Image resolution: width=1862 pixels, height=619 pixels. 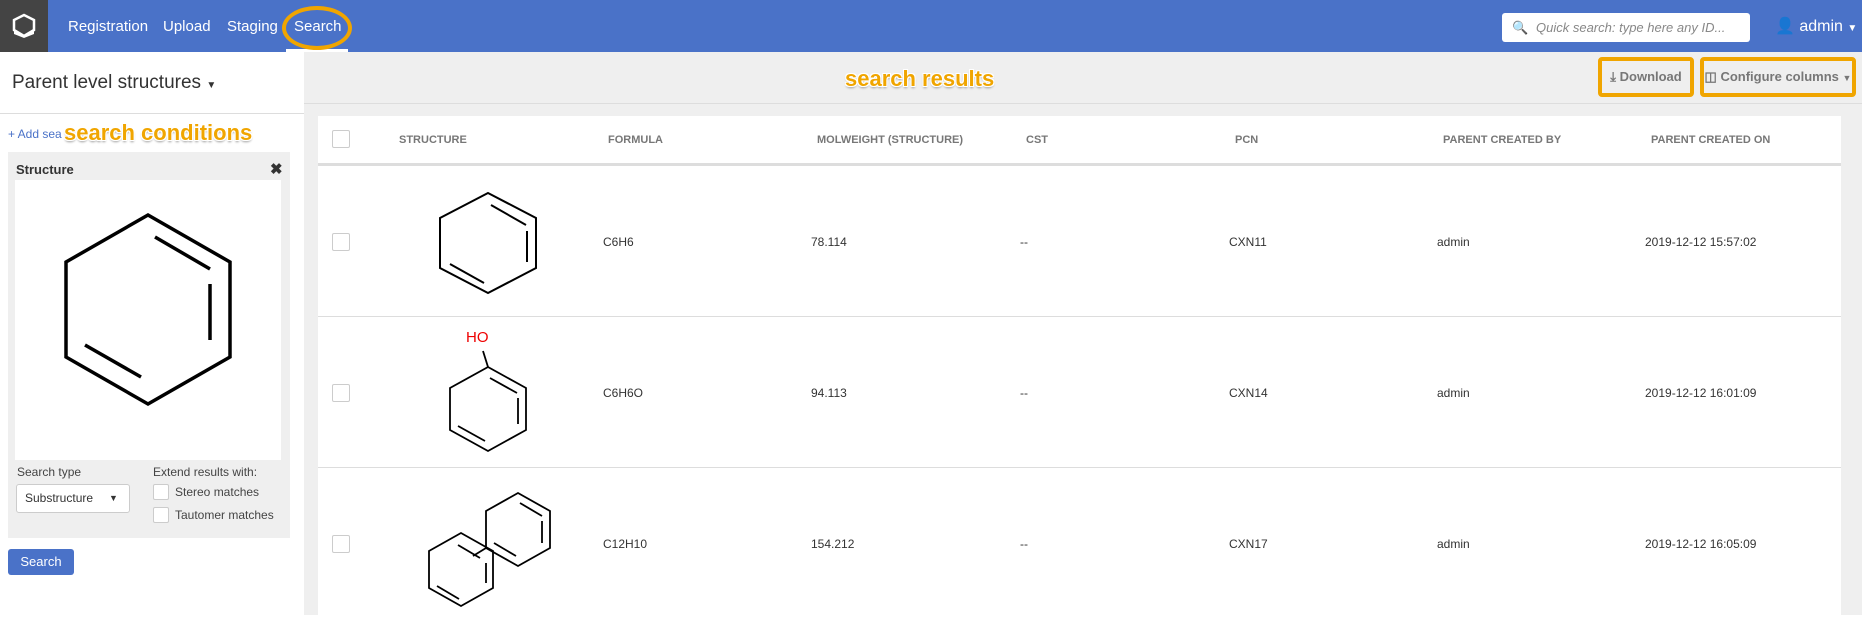 I want to click on hydroxyl-label: HO, so click(x=477, y=337).